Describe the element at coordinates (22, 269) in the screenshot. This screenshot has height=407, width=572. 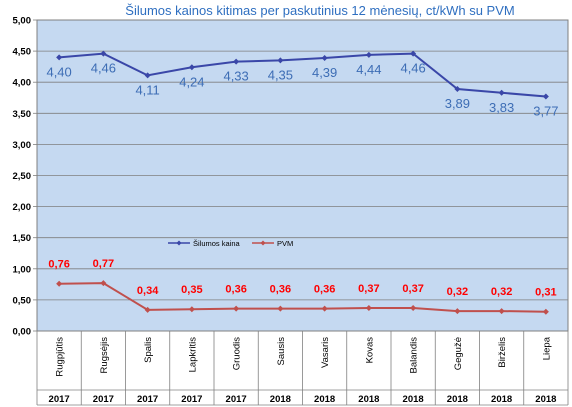
I see `y-tick-label: 1,00` at that location.